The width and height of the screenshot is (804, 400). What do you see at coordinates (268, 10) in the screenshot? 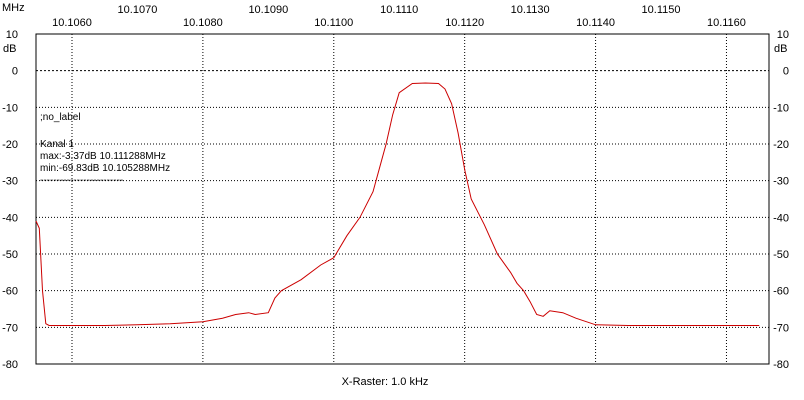
I see `x-tick-upper-1: 10.1090` at bounding box center [268, 10].